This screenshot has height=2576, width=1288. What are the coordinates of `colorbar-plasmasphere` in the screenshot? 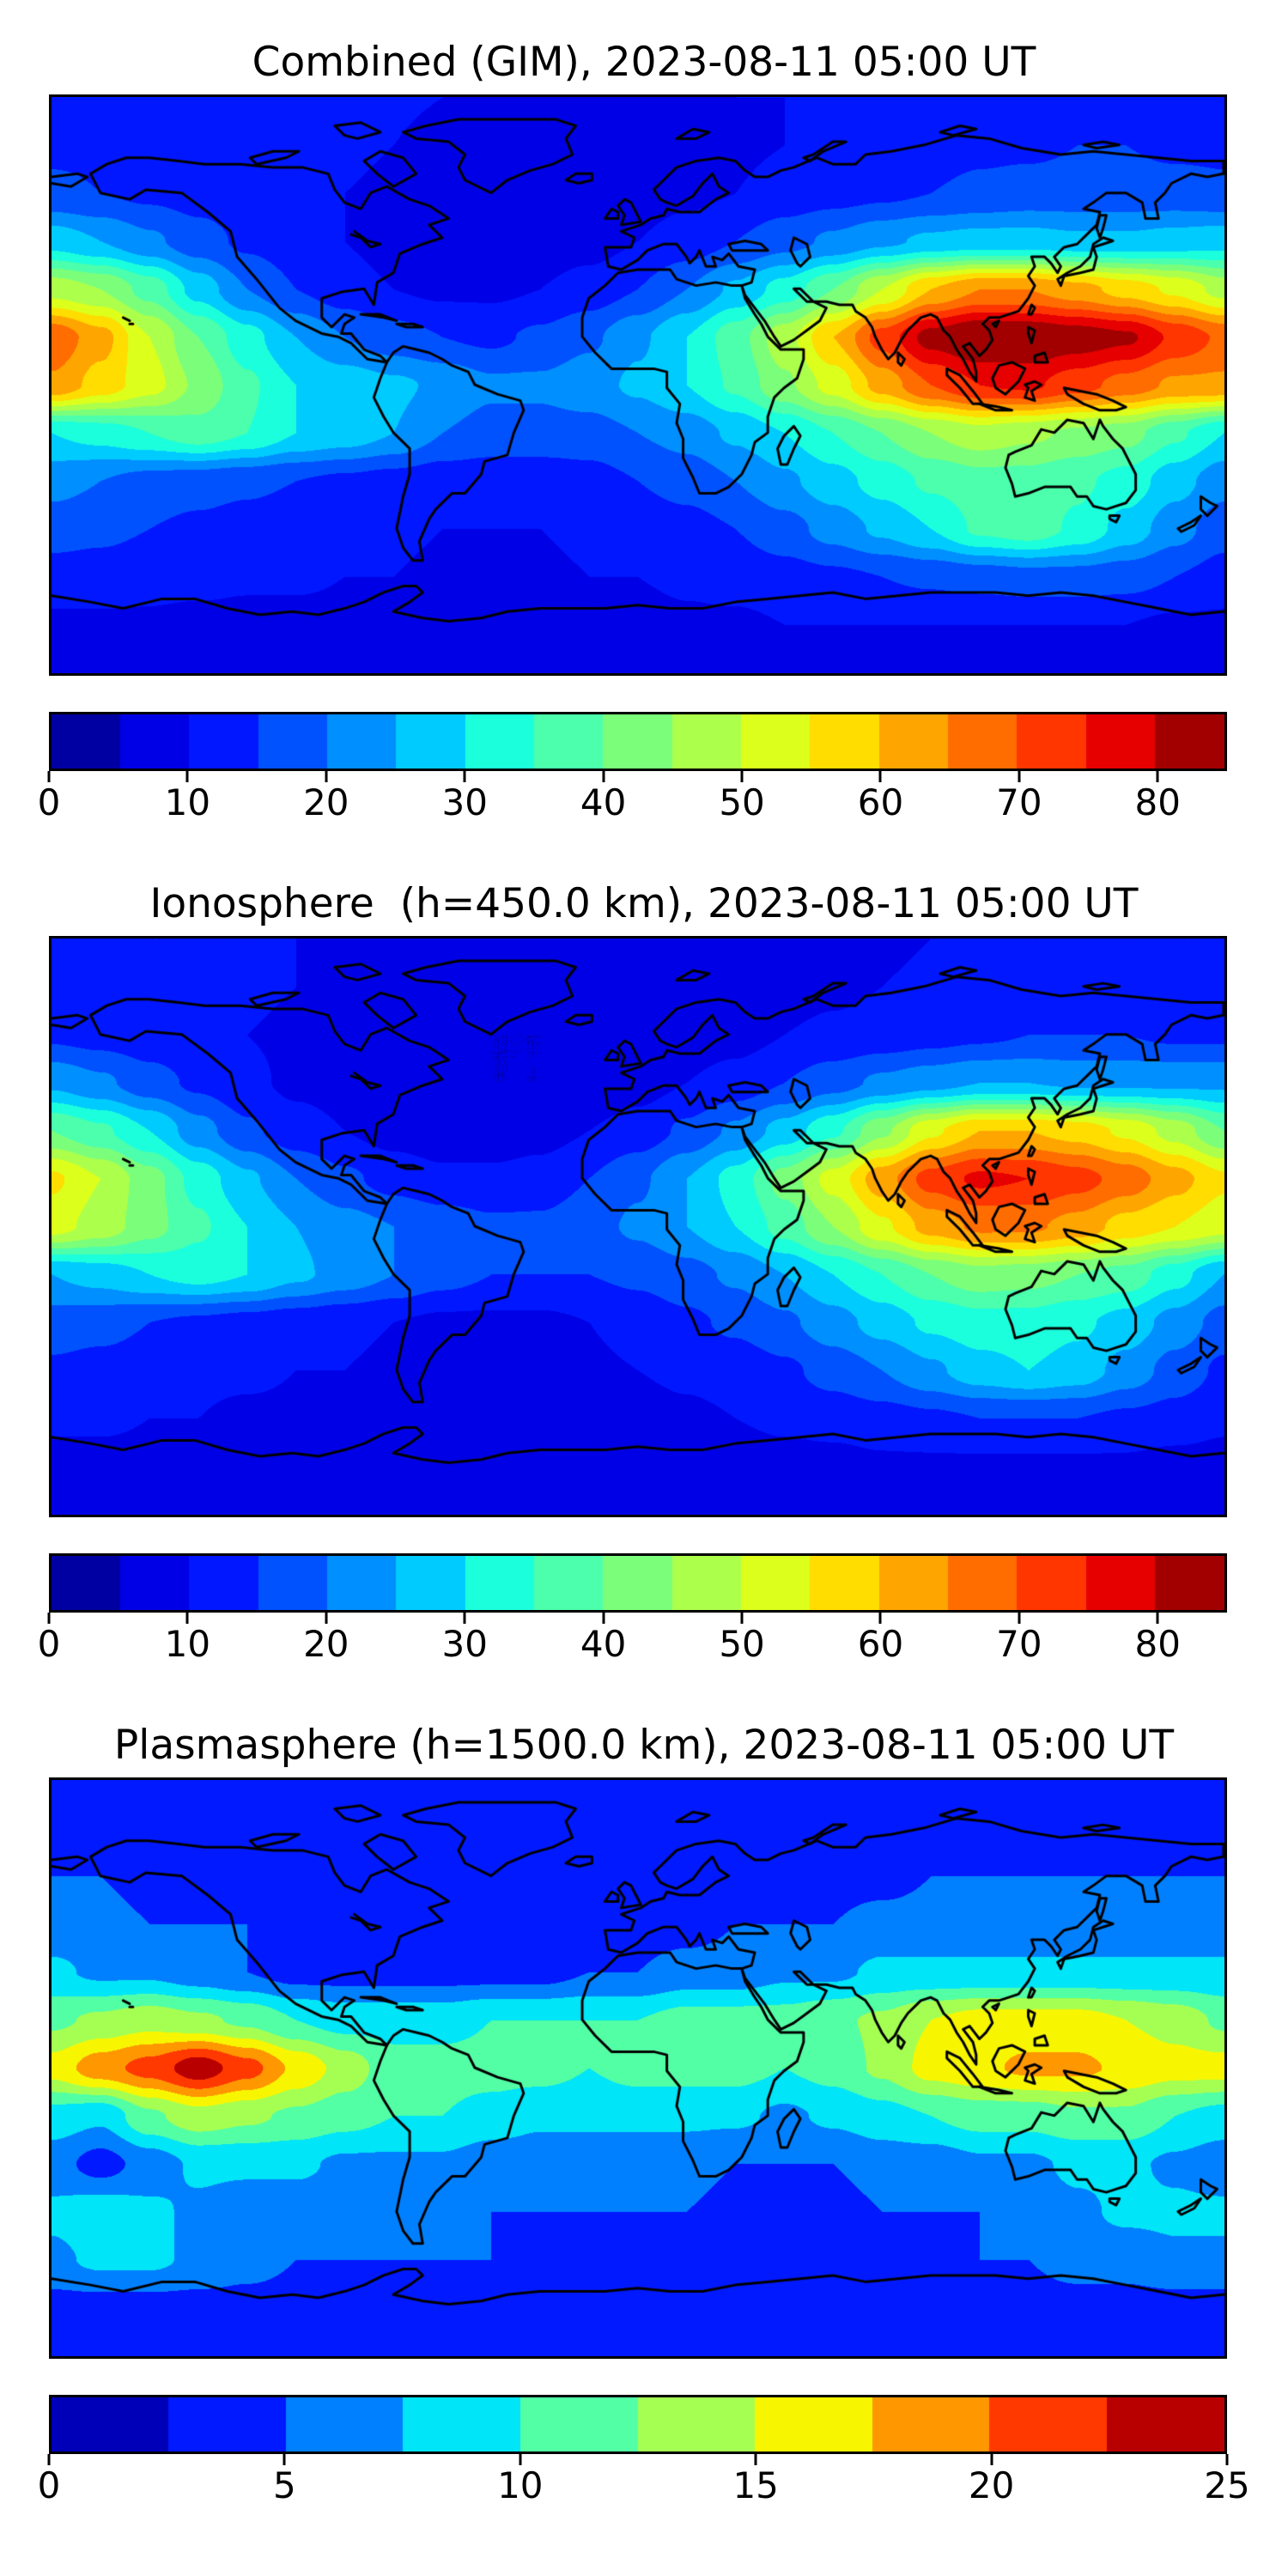 It's located at (638, 2424).